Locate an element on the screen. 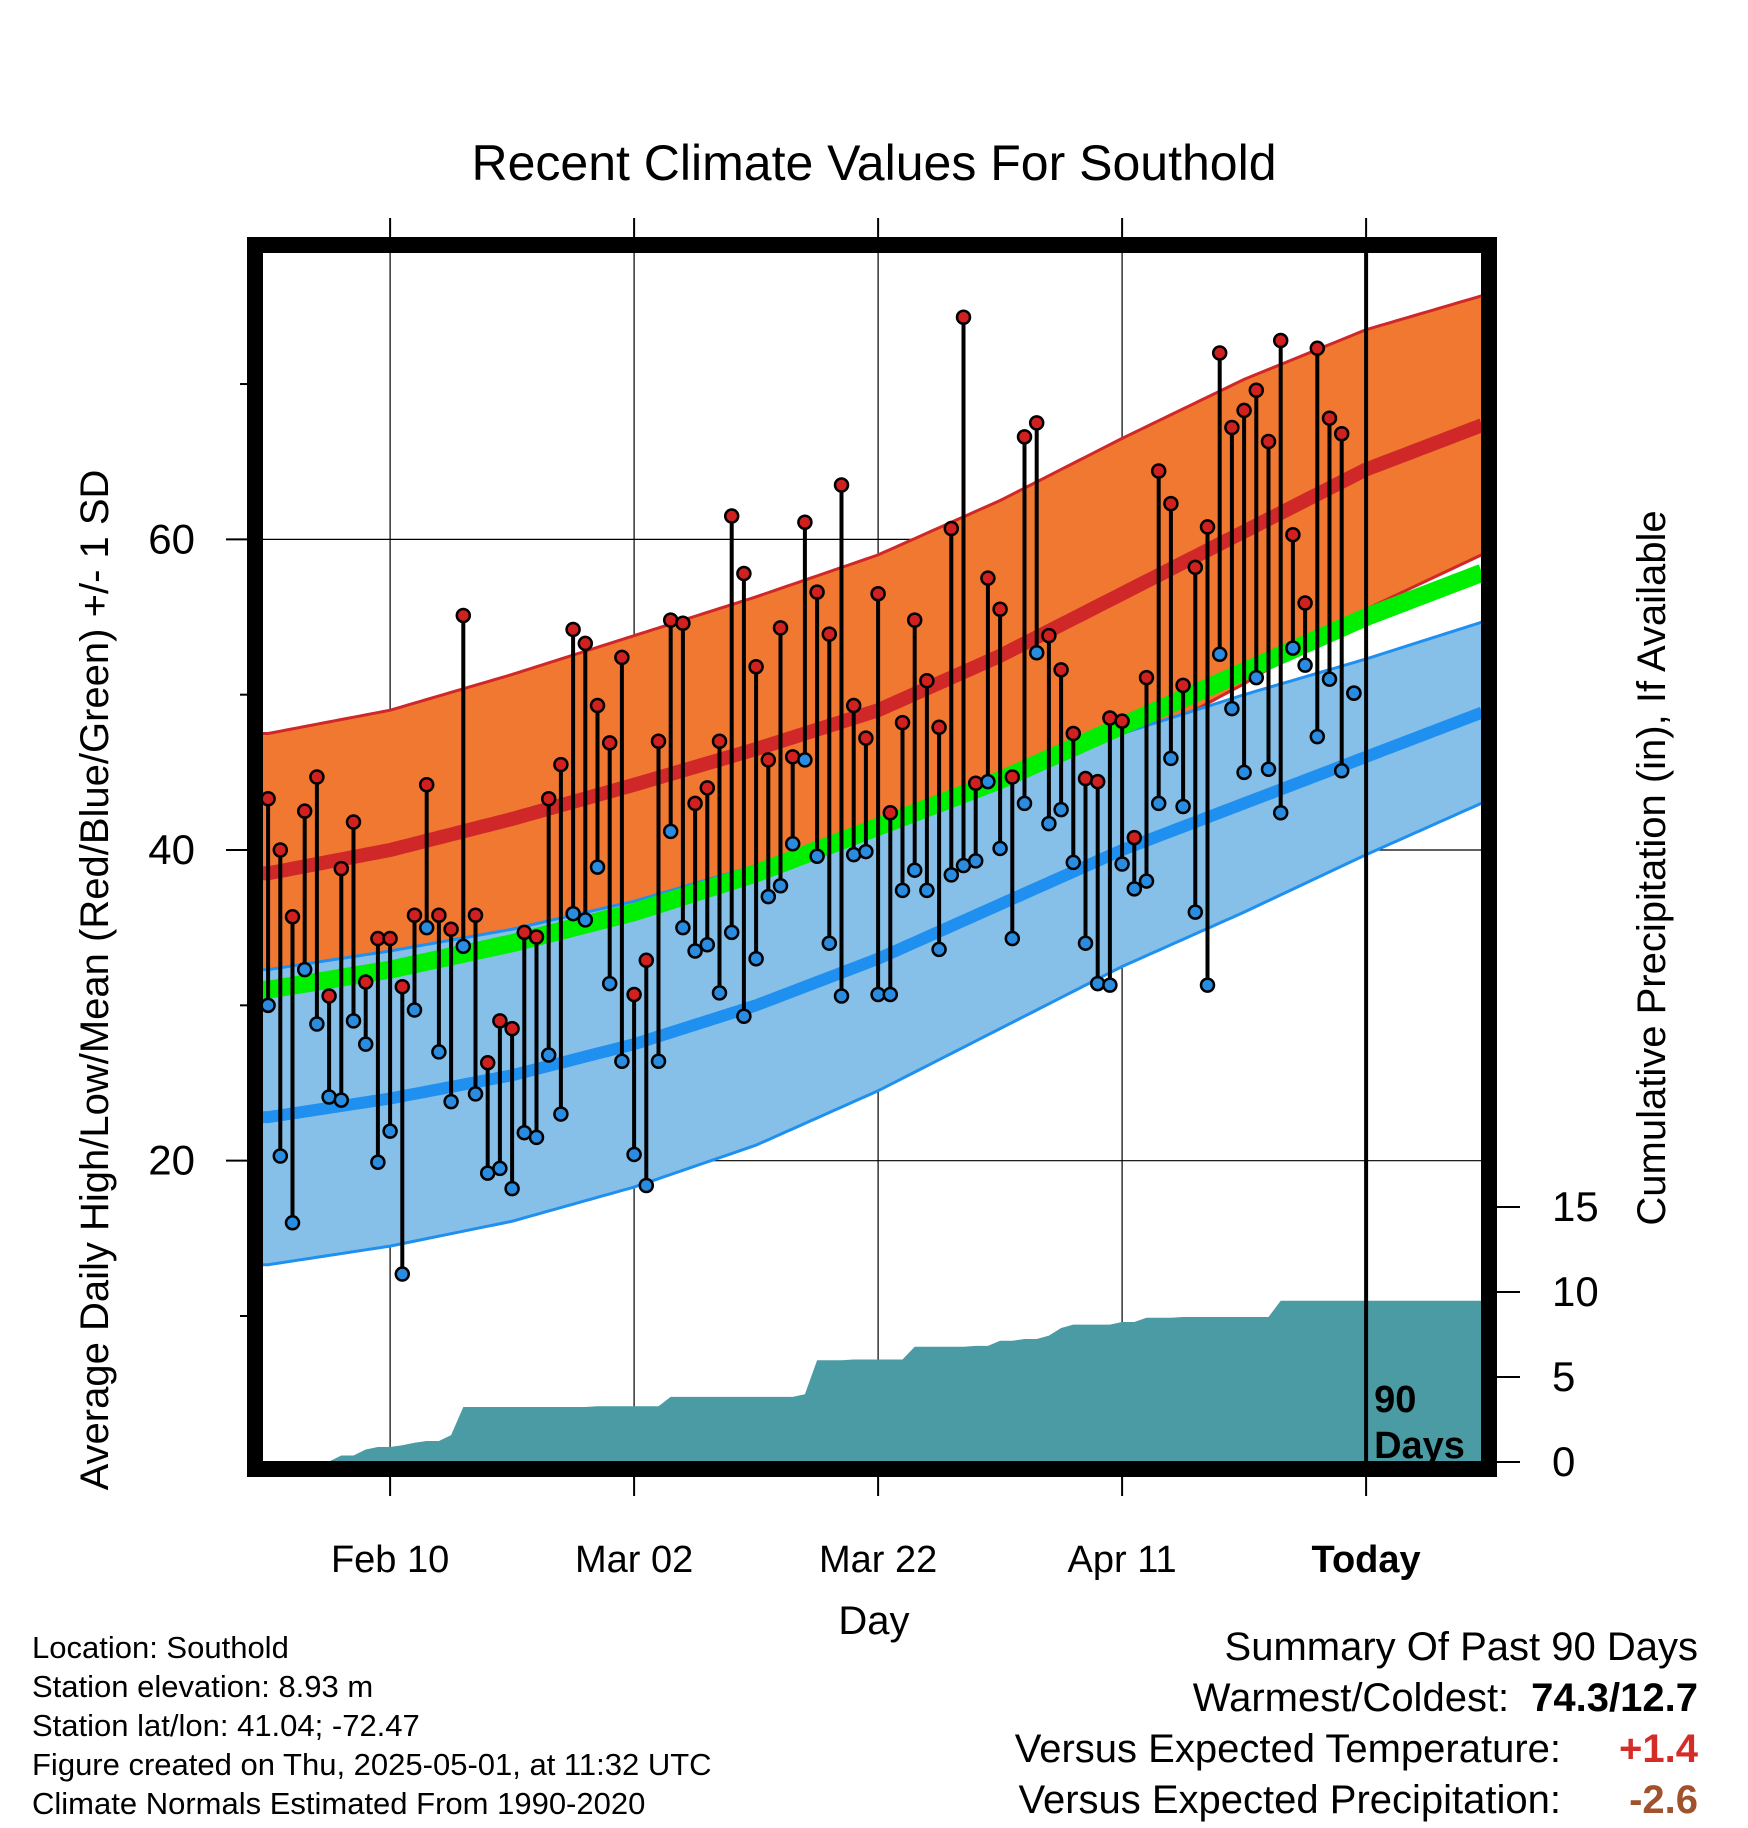  location-text: Location: Southold is located at coordinates (160, 1647).